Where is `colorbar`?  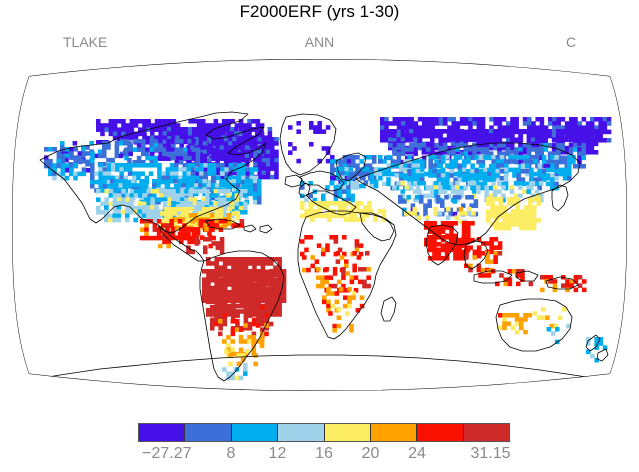 colorbar is located at coordinates (324, 432).